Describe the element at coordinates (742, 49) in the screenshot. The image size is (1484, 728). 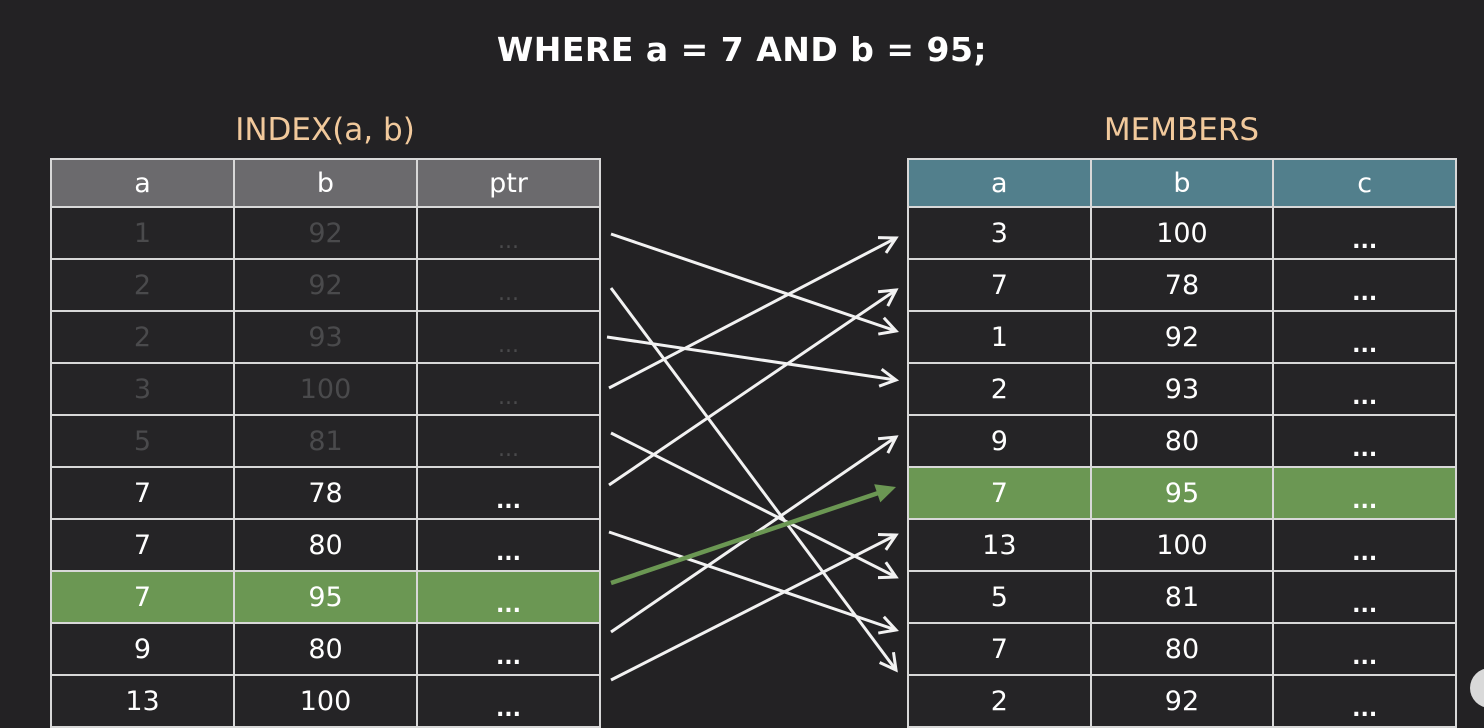
I see `query-condition: WHERE a = 7 AND b = 95;` at that location.